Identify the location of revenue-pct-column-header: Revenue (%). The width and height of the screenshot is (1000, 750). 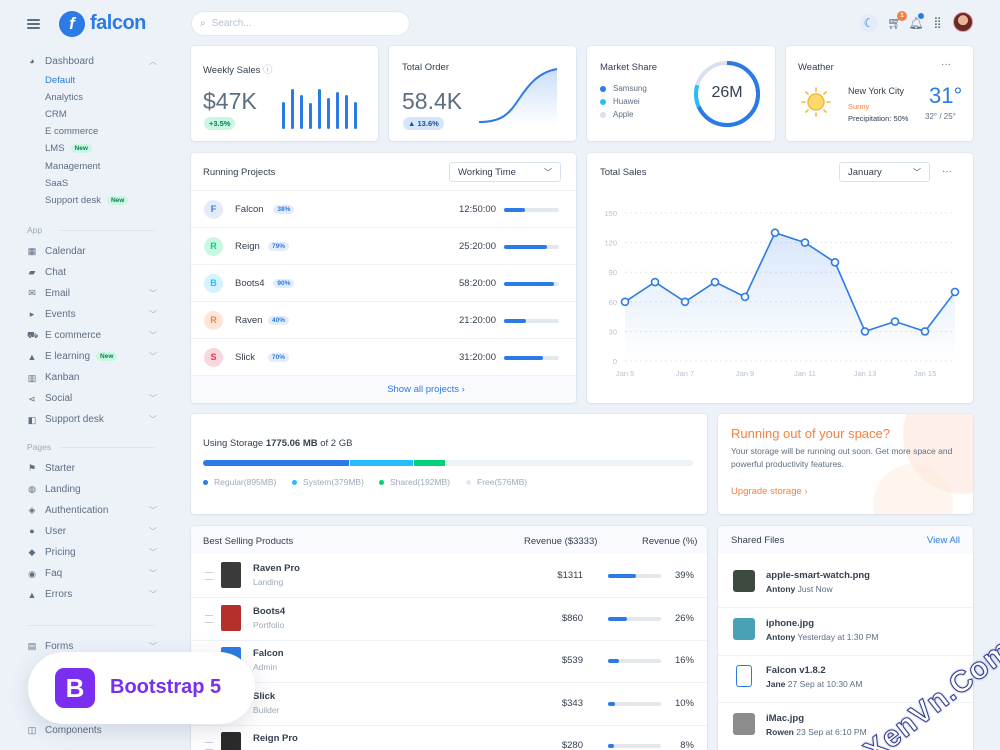
(670, 541).